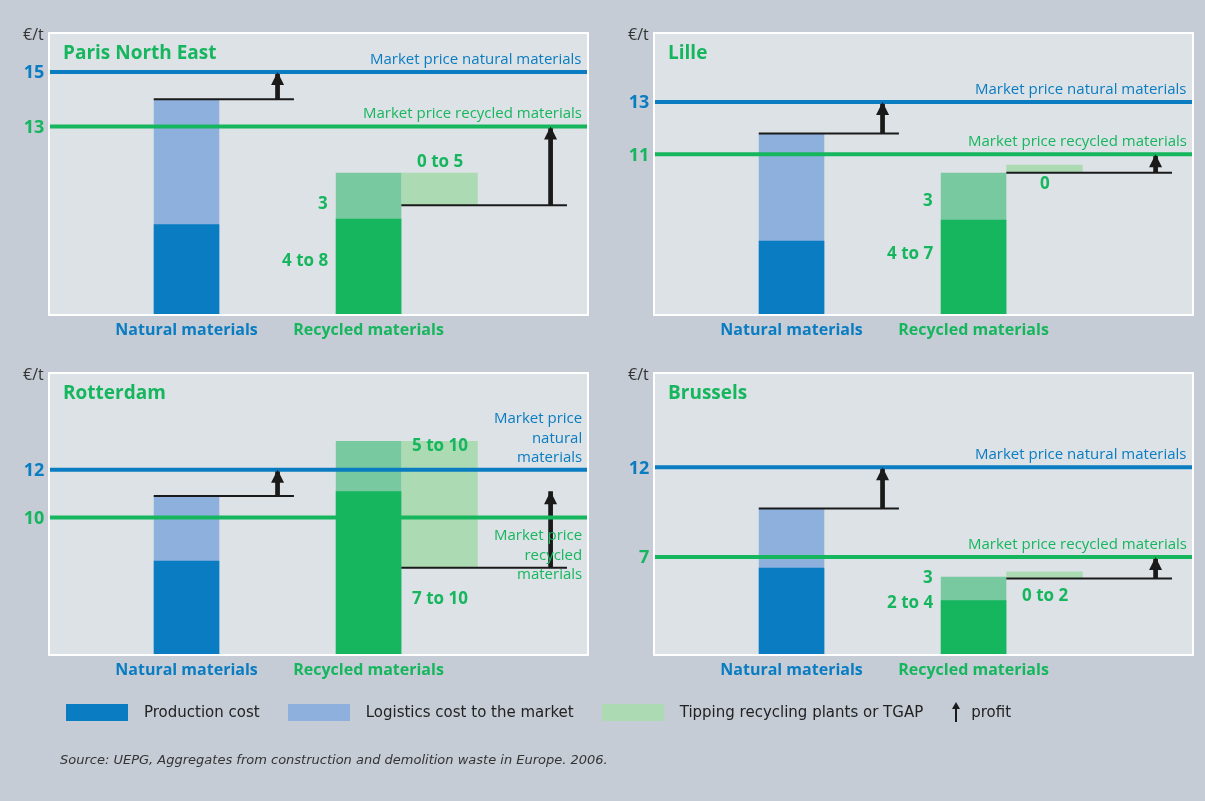  I want to click on y-tick-label: 7, so click(644, 556).